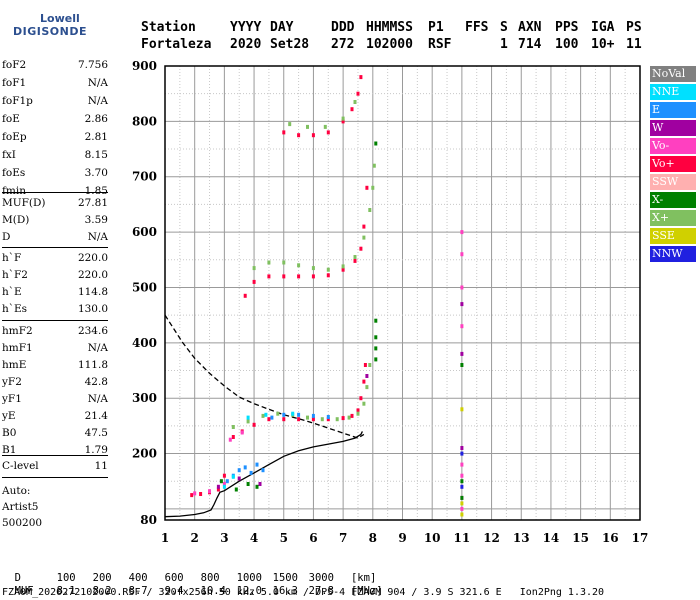 This screenshot has height=600, width=700. Describe the element at coordinates (14, 365) in the screenshot. I see `param-name: hmE` at that location.